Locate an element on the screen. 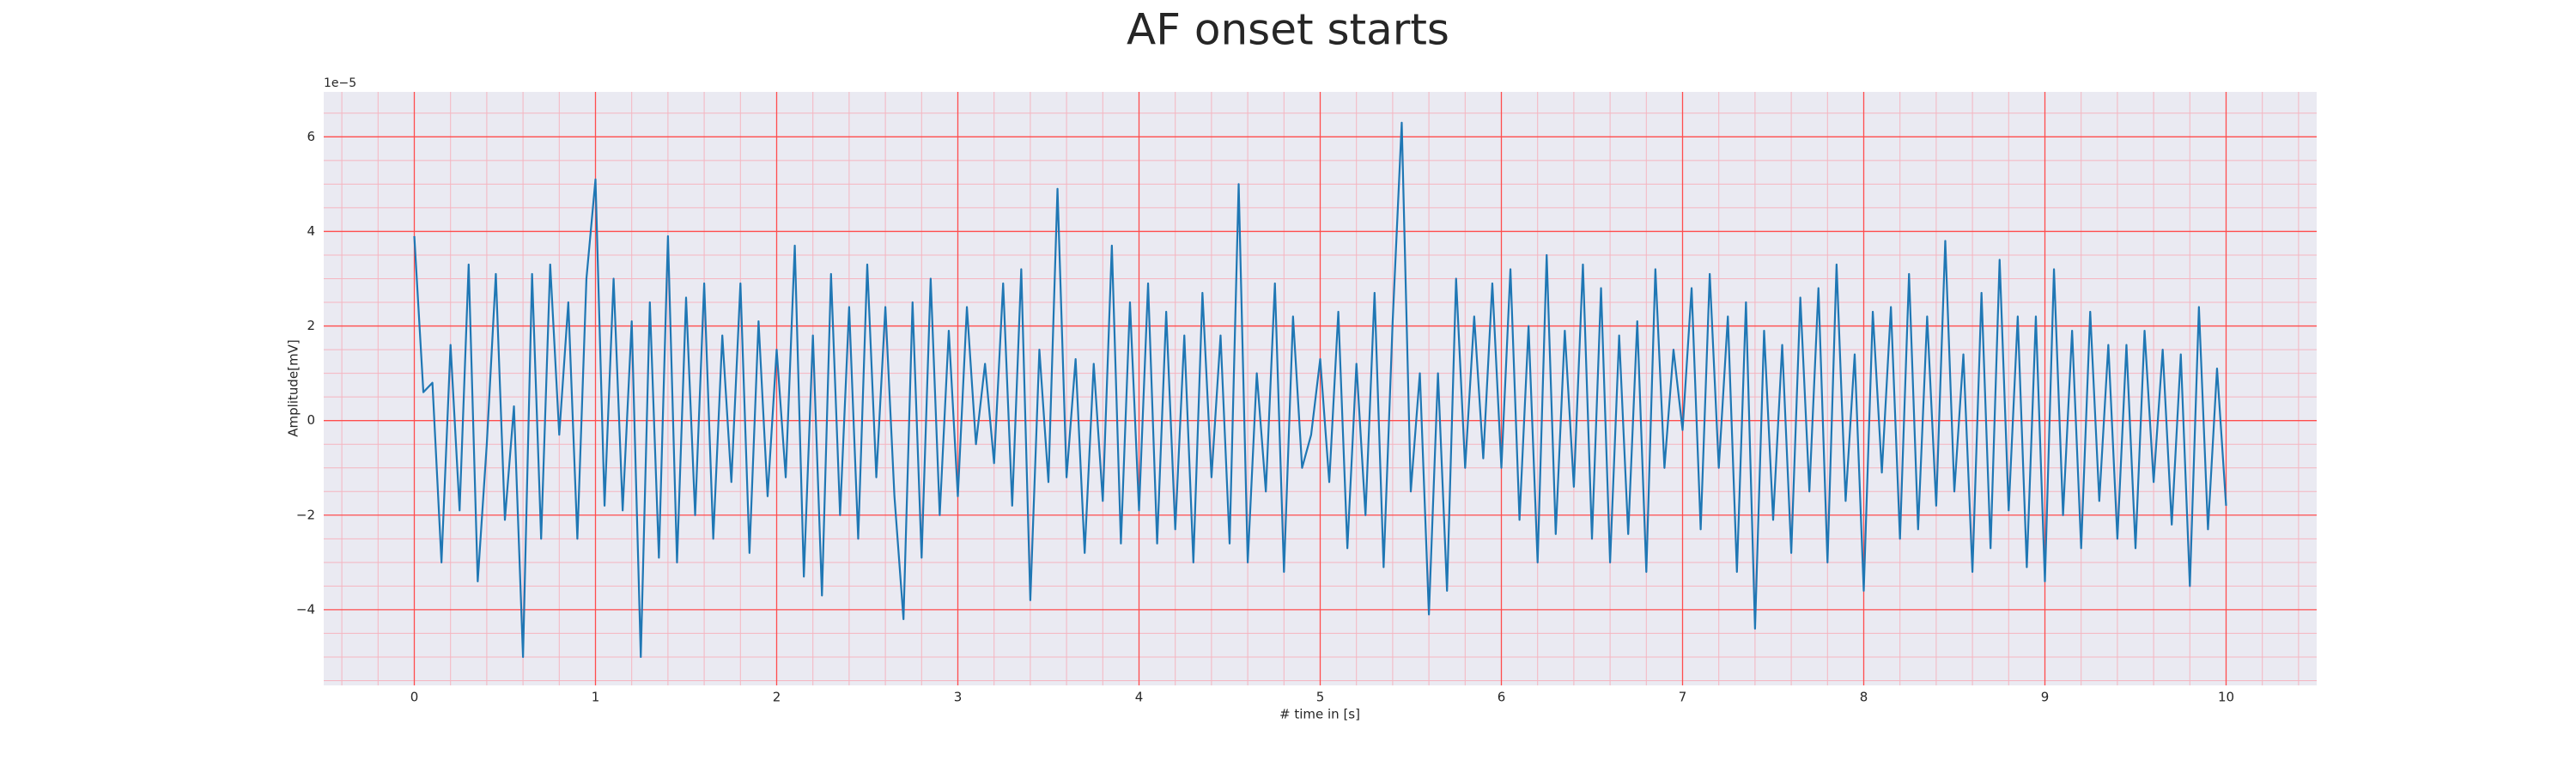 The height and width of the screenshot is (773, 2576). x-tick-label: 1 is located at coordinates (596, 697).